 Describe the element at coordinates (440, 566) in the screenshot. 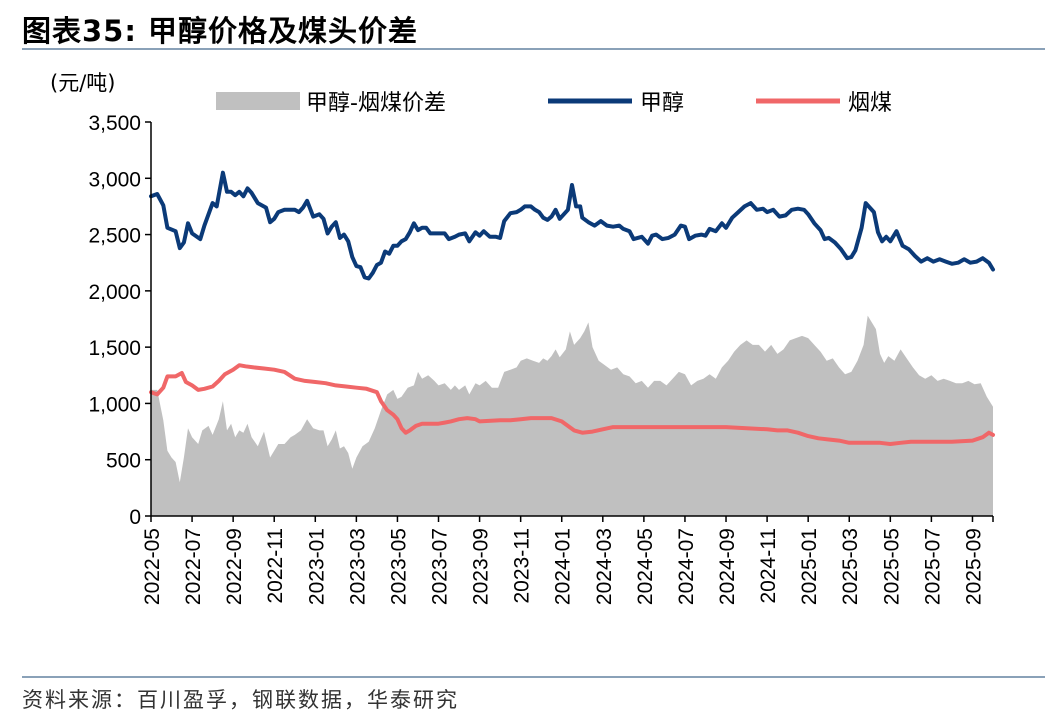

I see `x-tick-label: 2023-07` at that location.